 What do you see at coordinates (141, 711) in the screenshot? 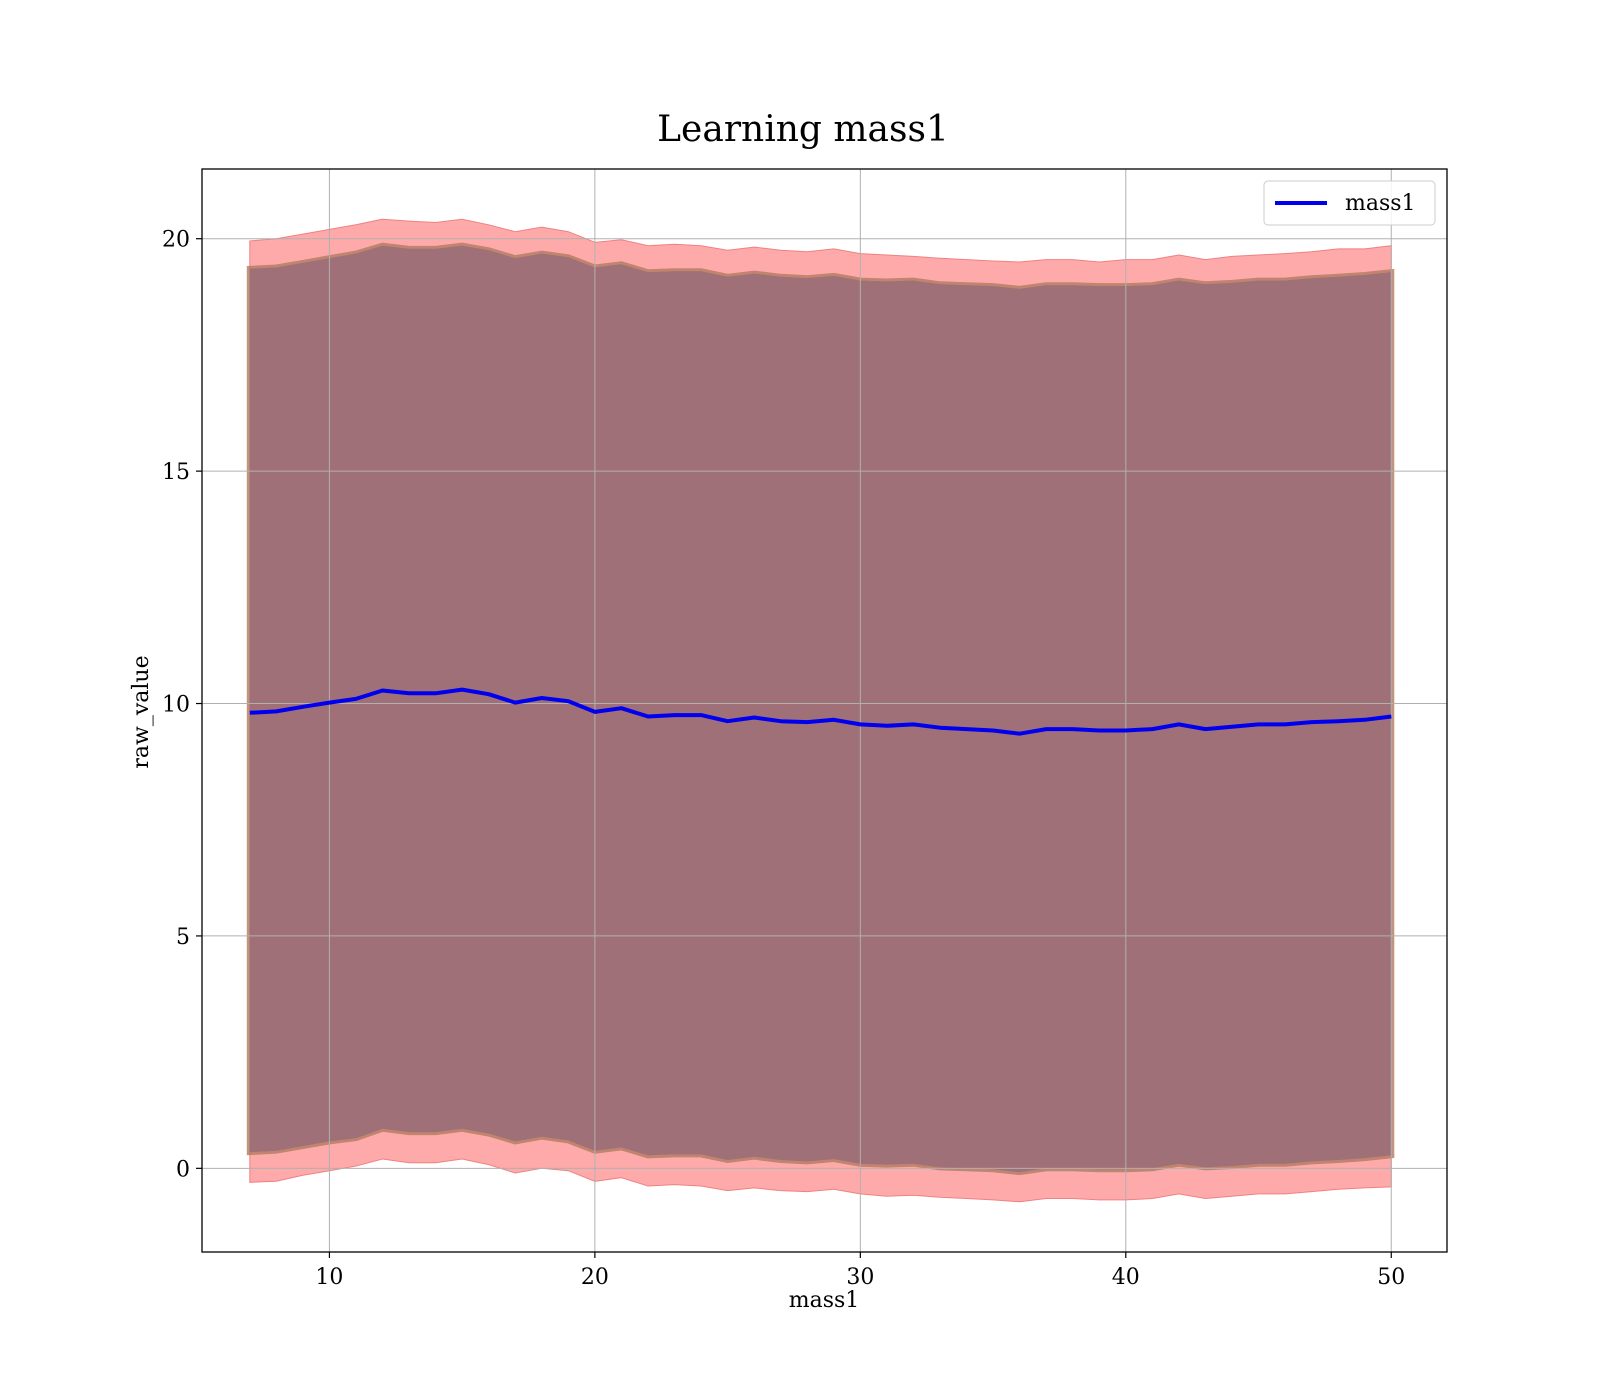
I see `y-axis-label: raw_value` at bounding box center [141, 711].